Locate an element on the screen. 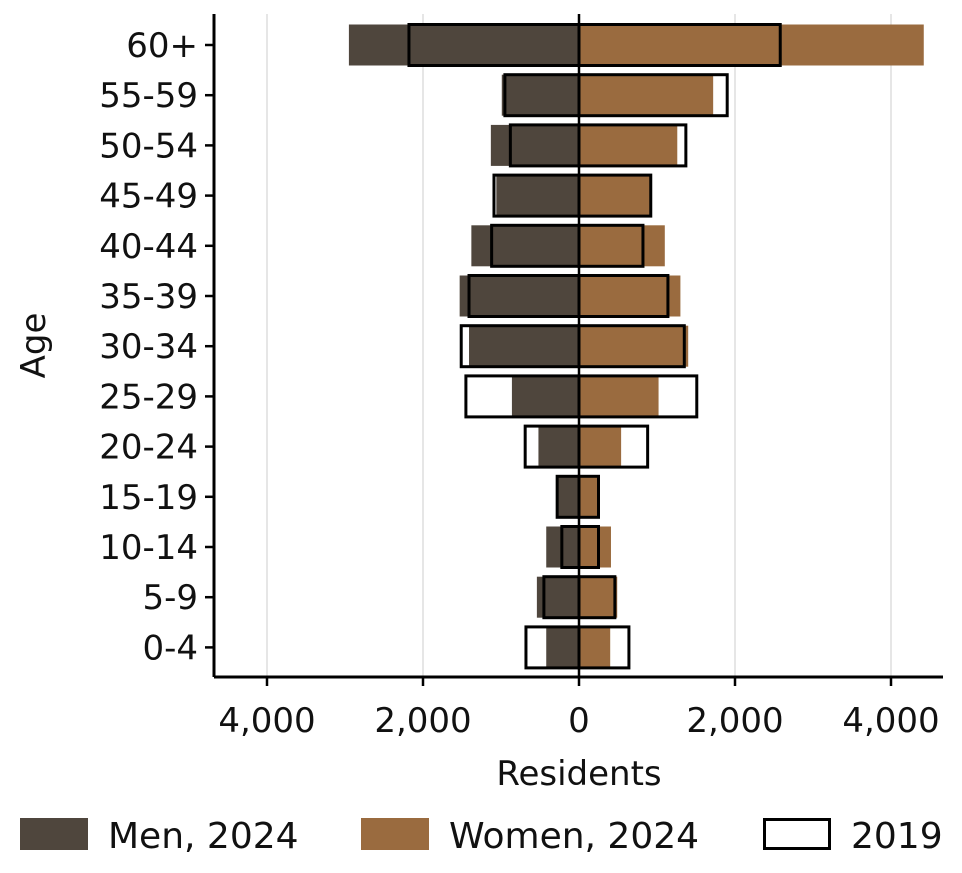  x-tick-label-2: 0 is located at coordinates (579, 721).